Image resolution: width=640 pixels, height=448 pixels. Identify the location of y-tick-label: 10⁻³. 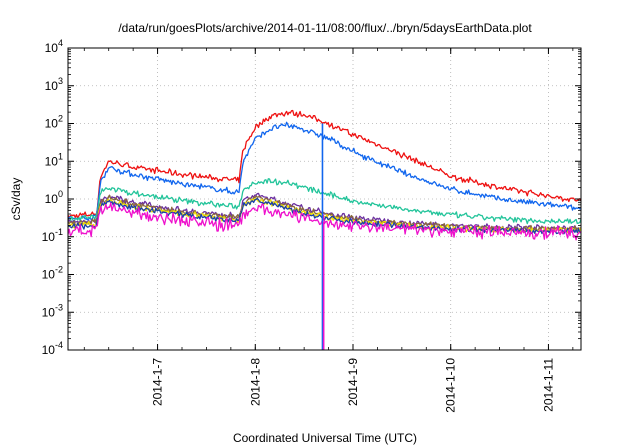
(52, 310).